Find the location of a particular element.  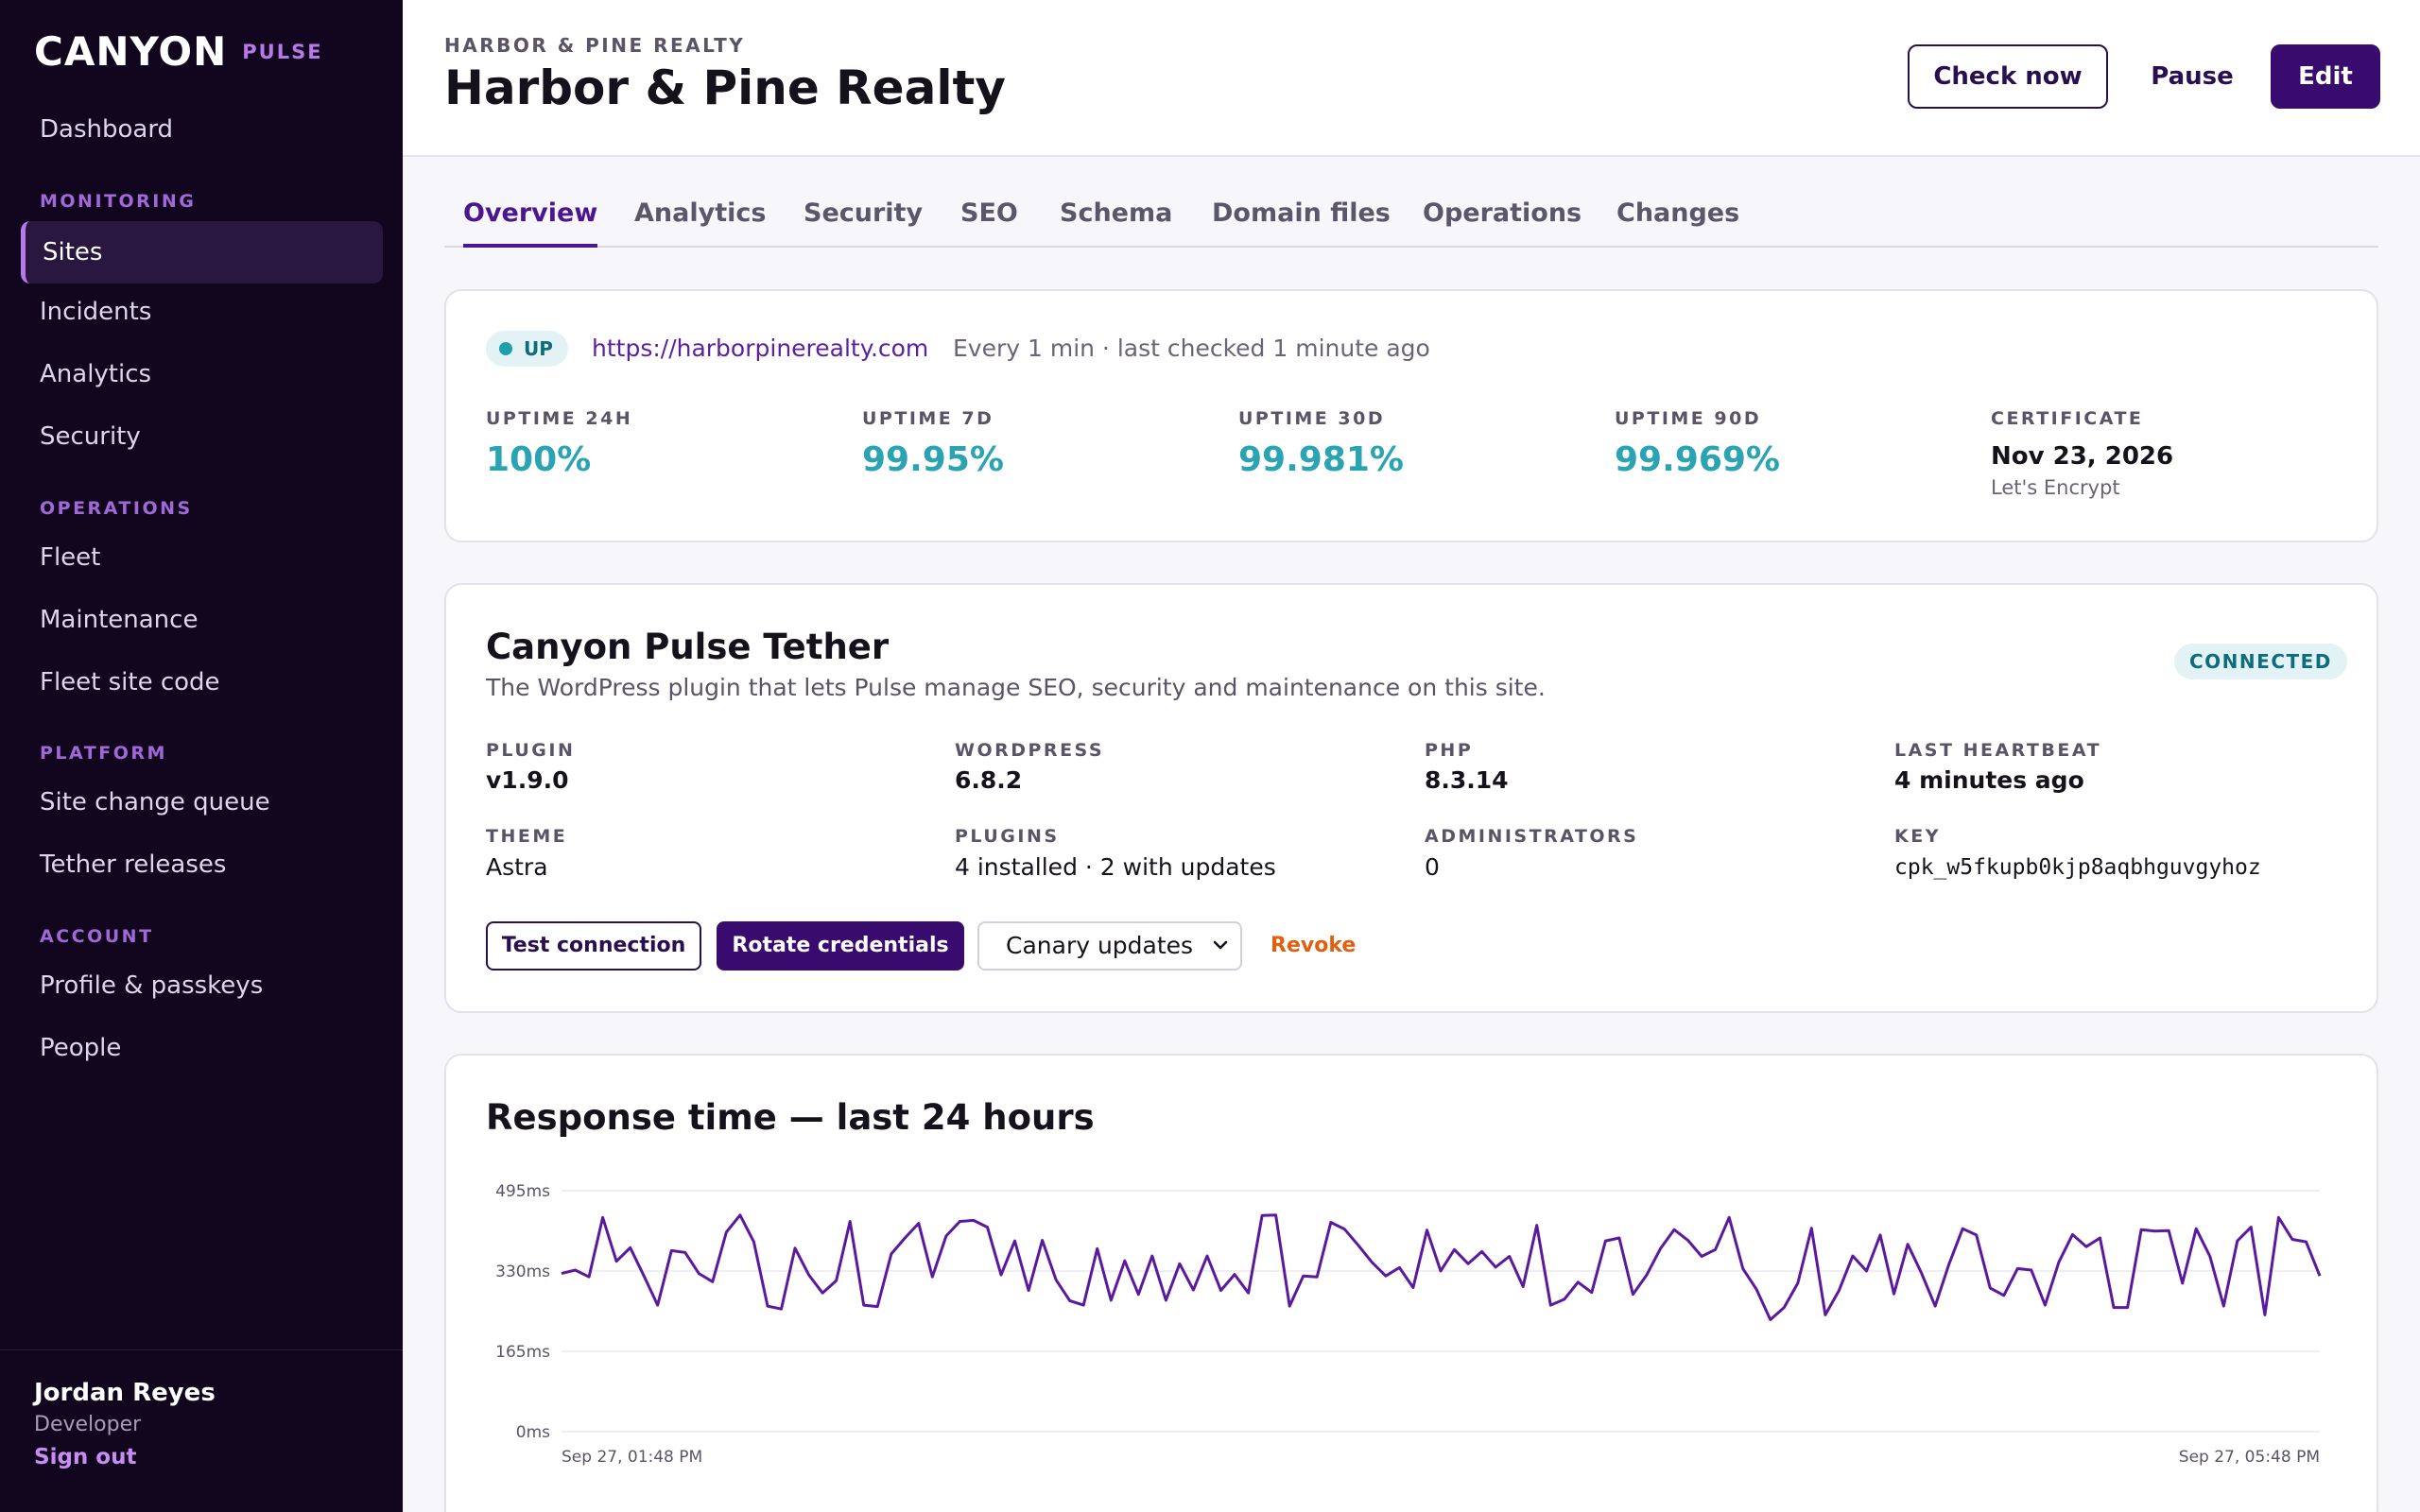

status-badge-label: UP is located at coordinates (538, 348).